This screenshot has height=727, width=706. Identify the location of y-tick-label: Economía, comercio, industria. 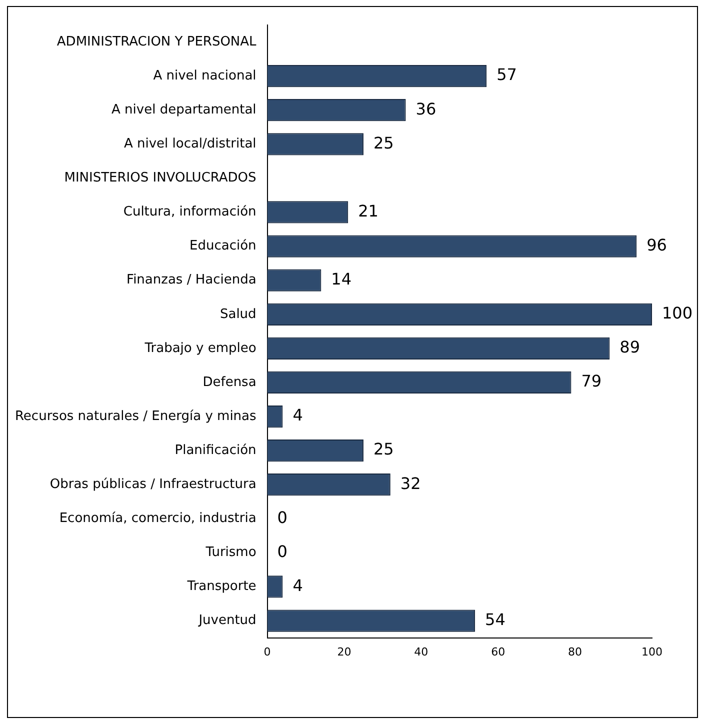
(157, 518).